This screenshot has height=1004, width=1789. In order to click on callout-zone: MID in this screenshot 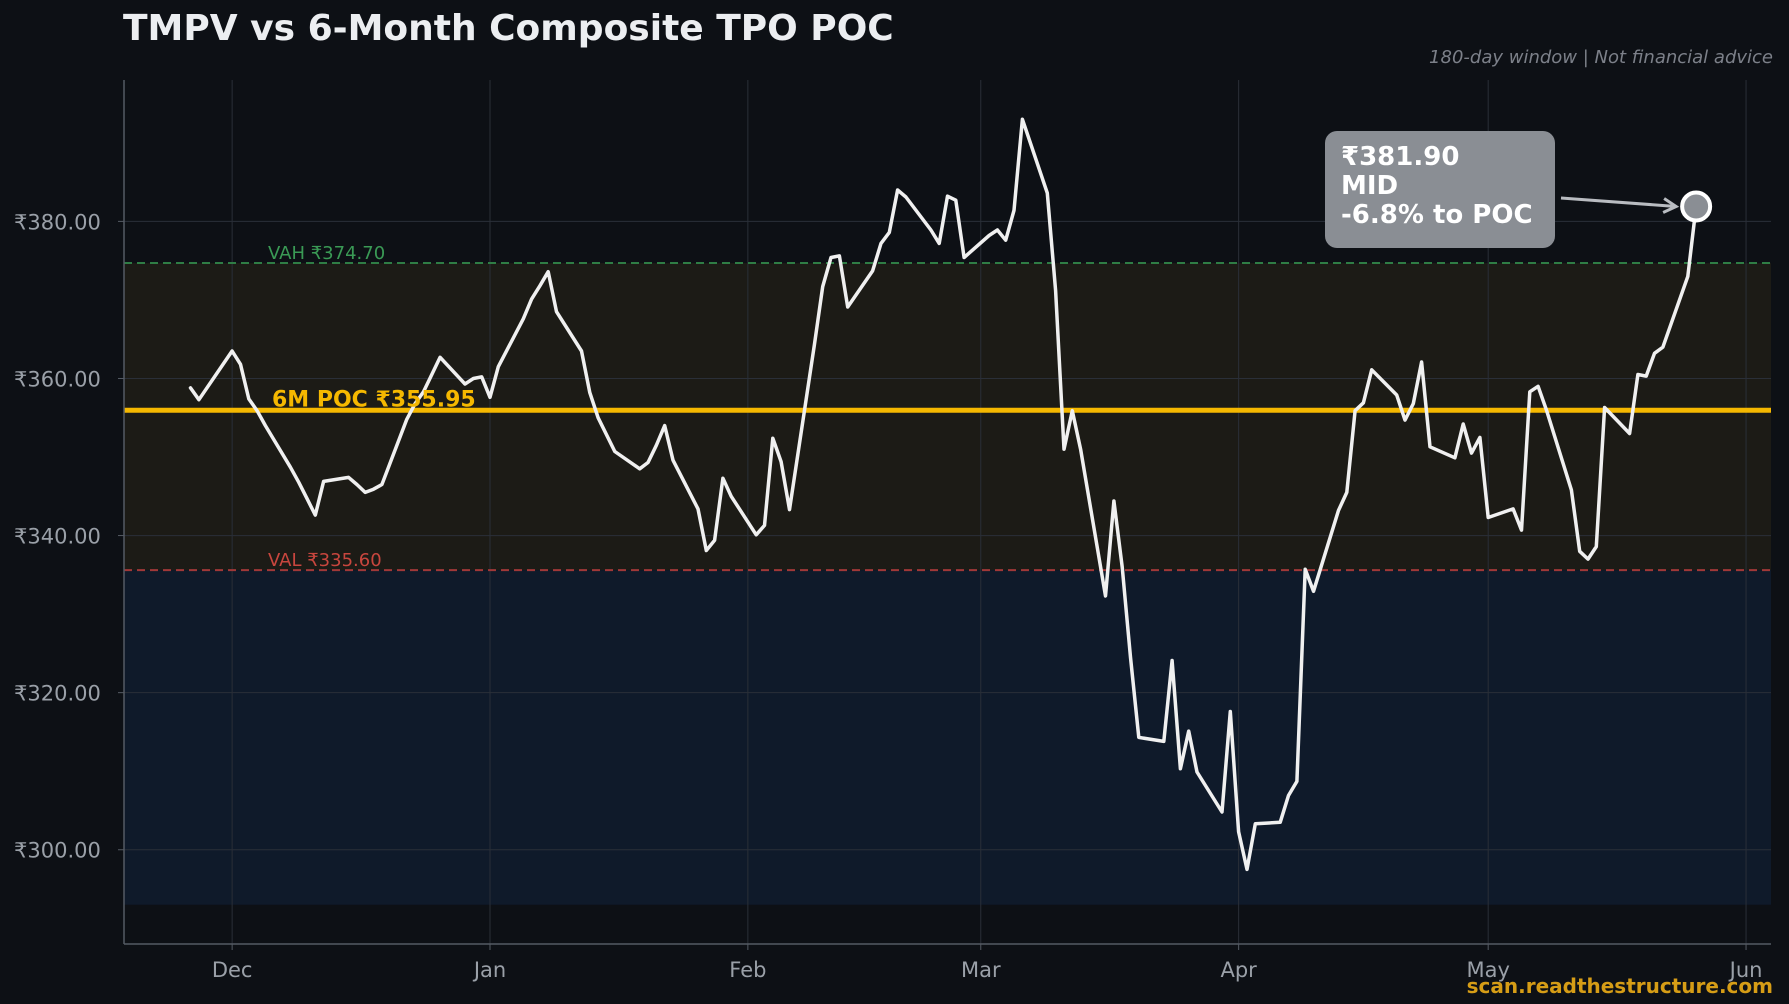, I will do `click(1370, 186)`.